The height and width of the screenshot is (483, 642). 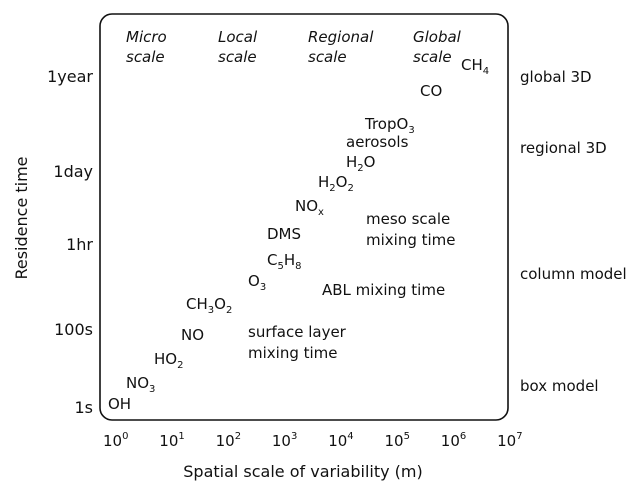 I want to click on tick-exponent: 6, so click(x=463, y=436).